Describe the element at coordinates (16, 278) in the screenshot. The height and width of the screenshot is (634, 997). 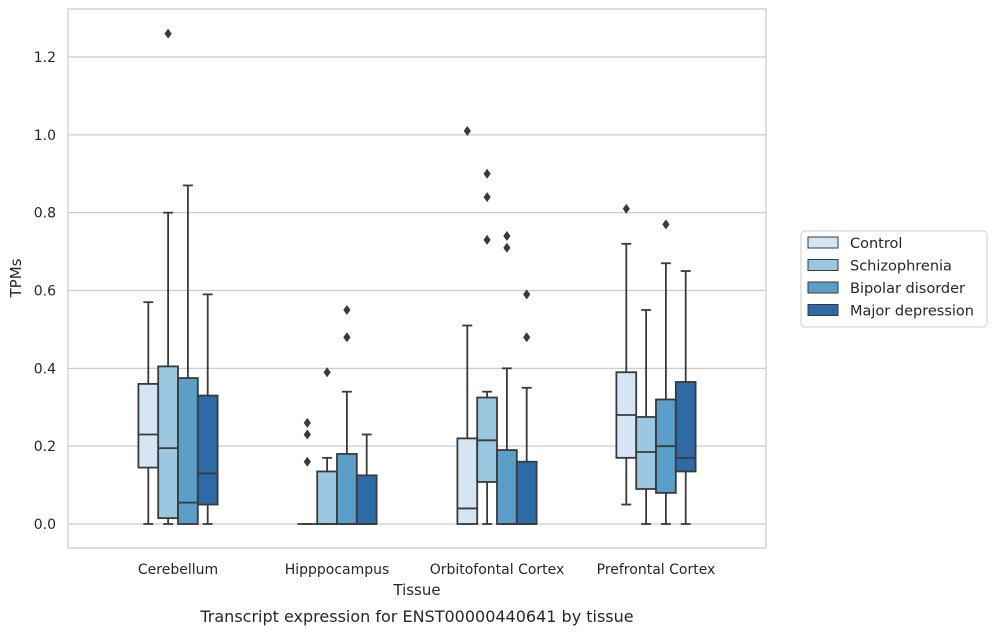
I see `y-axis-label: TPMs` at that location.